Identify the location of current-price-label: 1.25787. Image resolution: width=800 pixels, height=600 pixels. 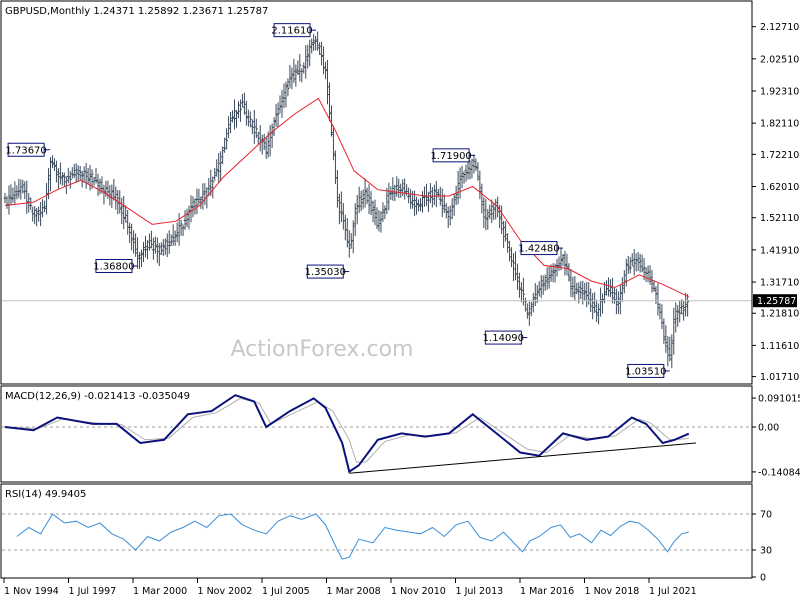
(776, 301).